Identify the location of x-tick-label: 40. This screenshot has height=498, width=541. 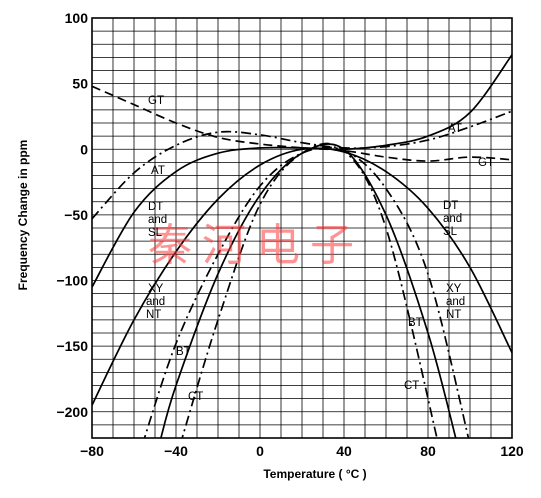
(344, 451).